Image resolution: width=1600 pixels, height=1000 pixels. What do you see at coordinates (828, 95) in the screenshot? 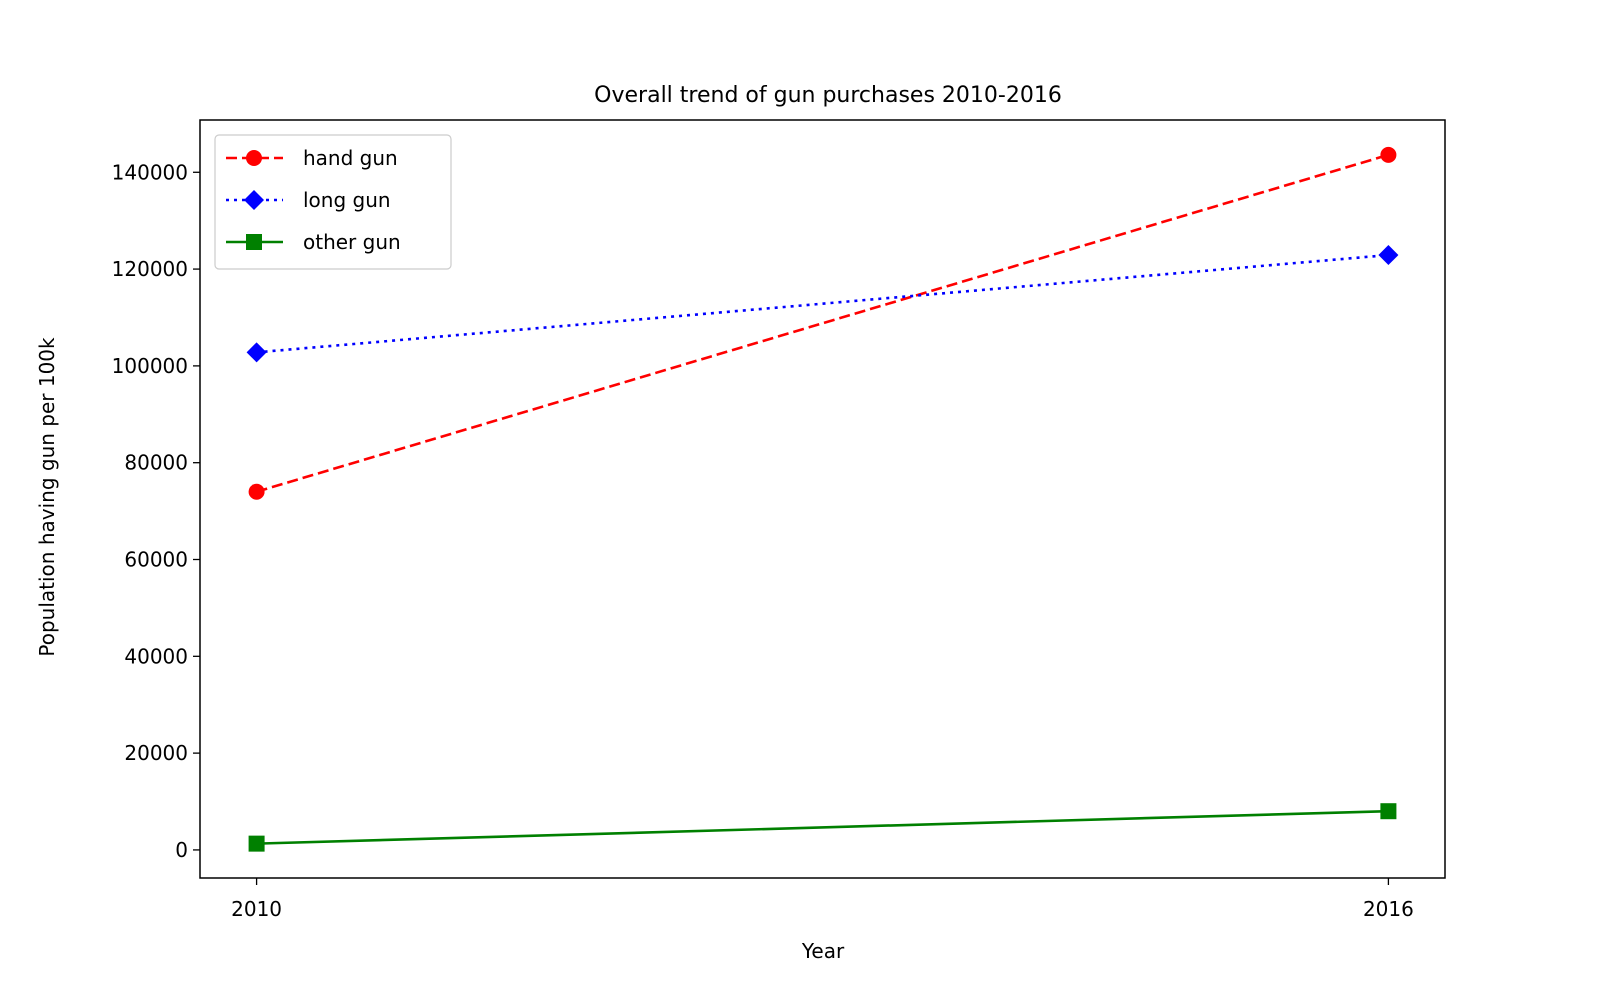
I see `chart-title: Overall trend of gun purchases 2010-2016` at bounding box center [828, 95].